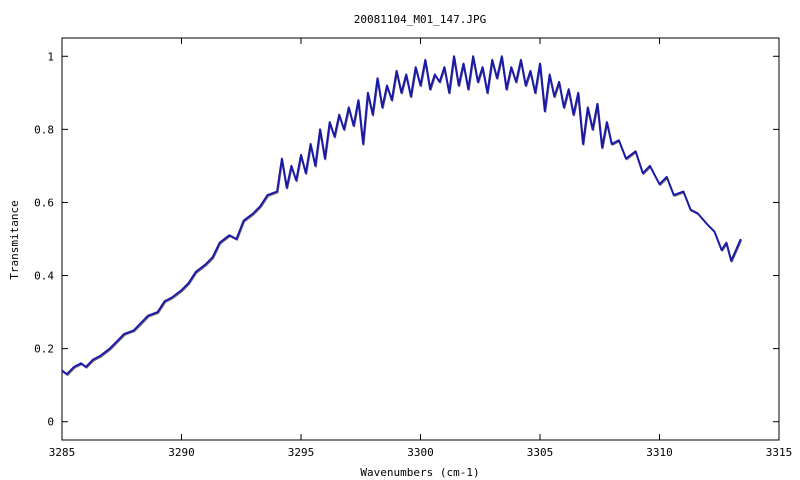 The width and height of the screenshot is (800, 480). What do you see at coordinates (44, 276) in the screenshot?
I see `y-tick-label: 0.4` at bounding box center [44, 276].